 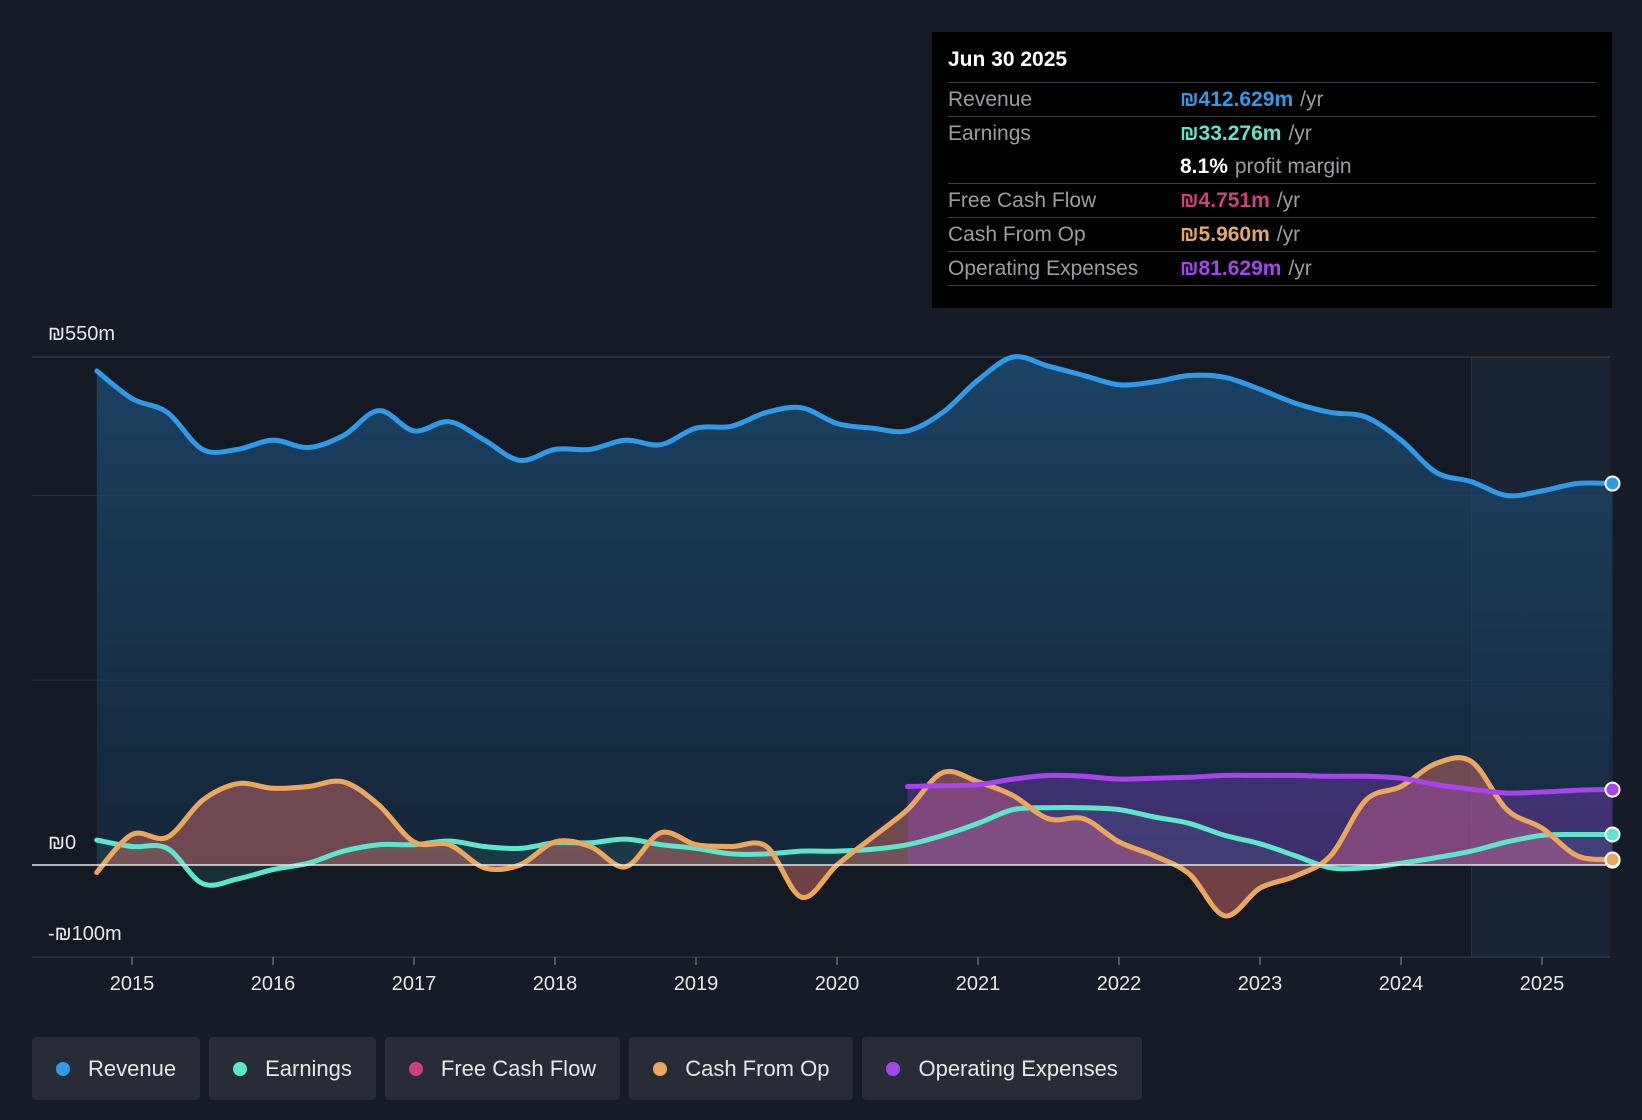 I want to click on tooltip-cfo-value: ₪5.960m, so click(x=1225, y=234).